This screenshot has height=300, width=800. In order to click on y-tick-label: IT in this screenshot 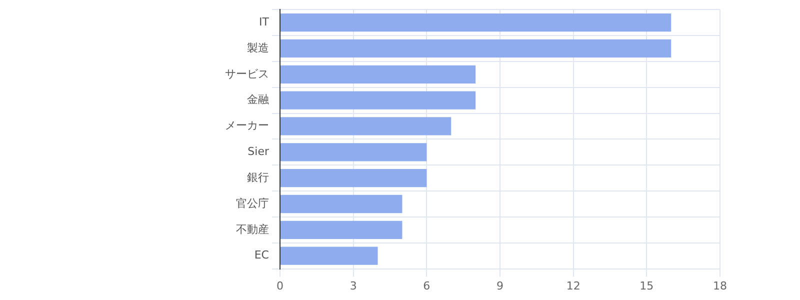, I will do `click(264, 21)`.